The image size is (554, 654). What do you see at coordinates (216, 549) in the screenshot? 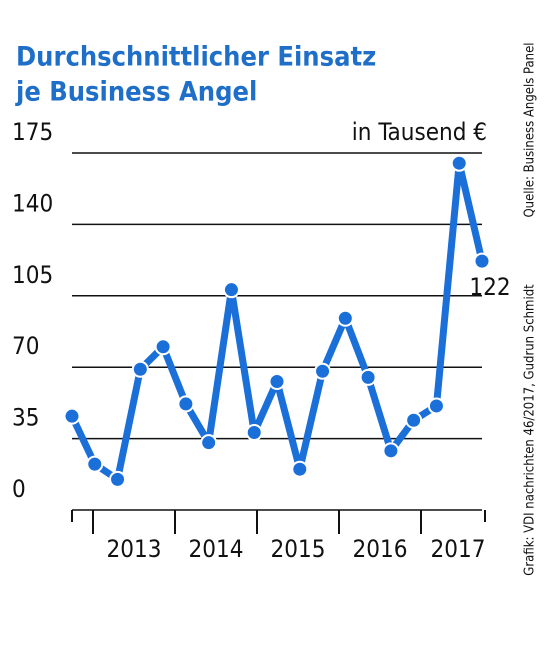
I see `x-tick-label: 2014` at bounding box center [216, 549].